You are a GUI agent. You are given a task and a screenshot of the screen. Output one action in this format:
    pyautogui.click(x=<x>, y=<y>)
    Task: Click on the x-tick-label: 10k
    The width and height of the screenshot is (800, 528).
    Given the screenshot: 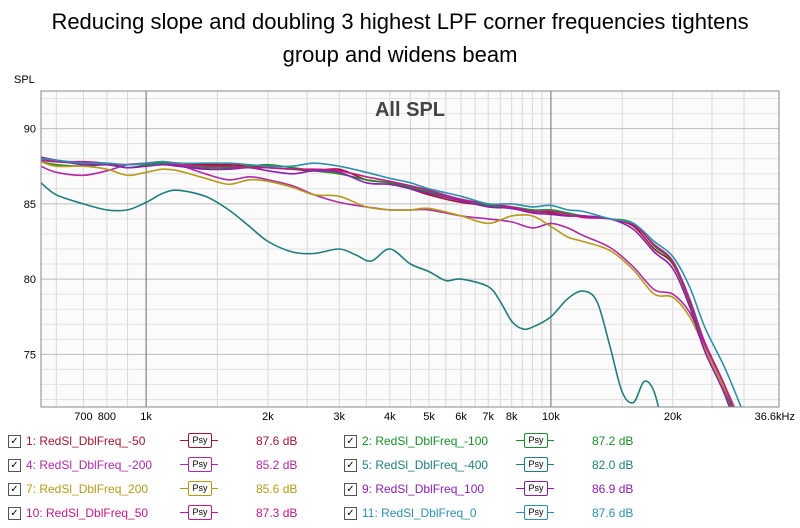 What is the action you would take?
    pyautogui.click(x=551, y=417)
    